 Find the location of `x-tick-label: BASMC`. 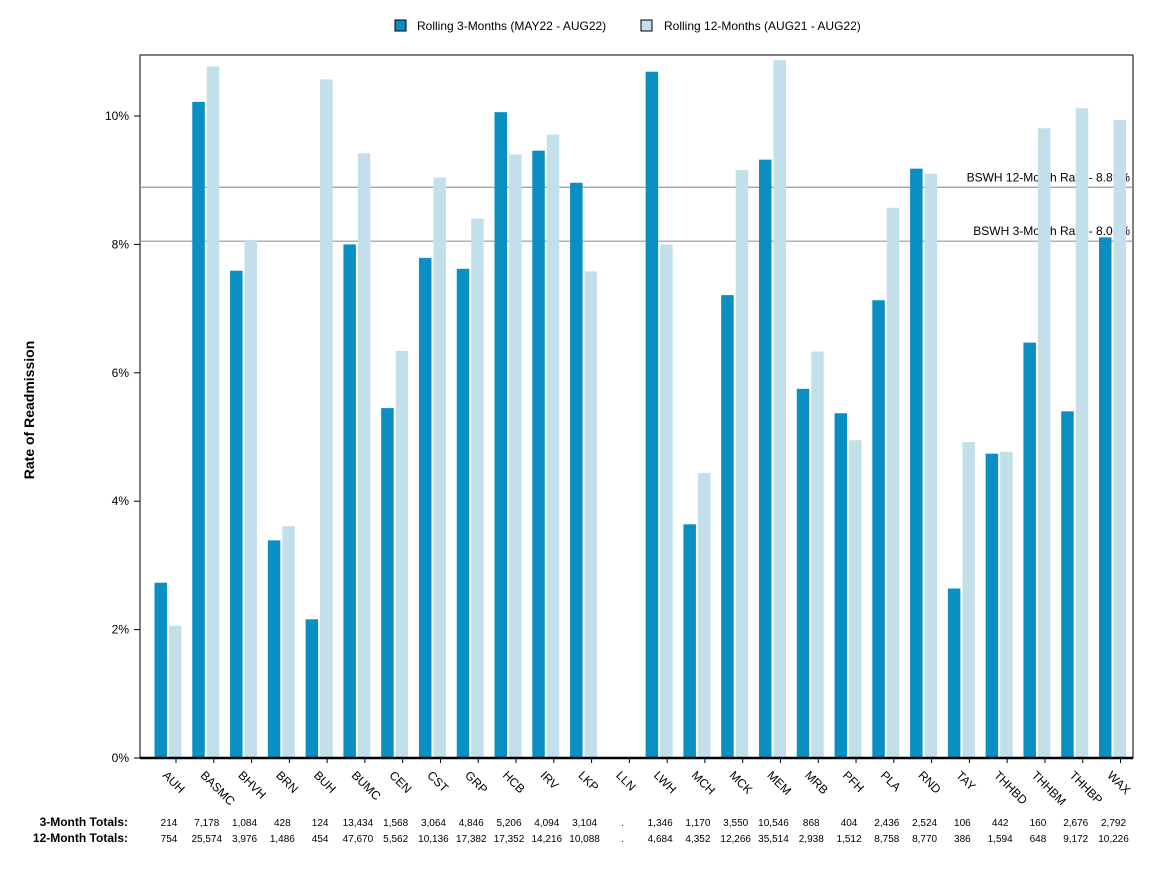

x-tick-label: BASMC is located at coordinates (218, 788).